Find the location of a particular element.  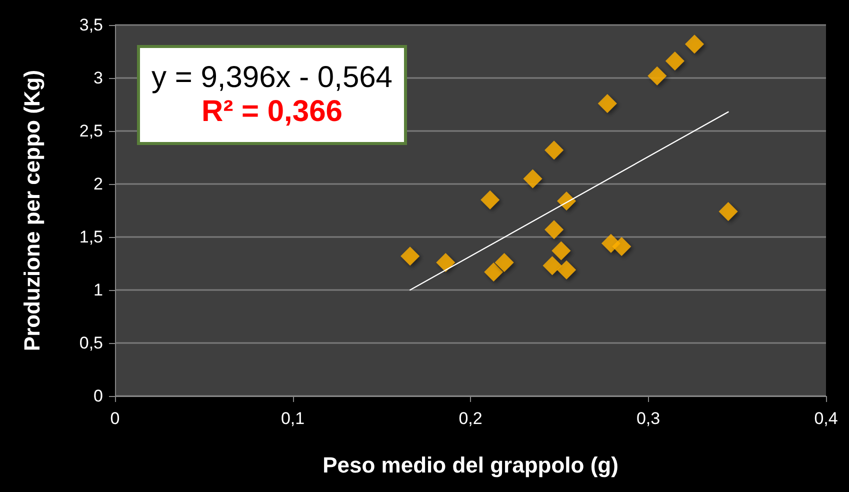

y-axis-title: Produzione per ceppo (Kg) is located at coordinates (32, 211).